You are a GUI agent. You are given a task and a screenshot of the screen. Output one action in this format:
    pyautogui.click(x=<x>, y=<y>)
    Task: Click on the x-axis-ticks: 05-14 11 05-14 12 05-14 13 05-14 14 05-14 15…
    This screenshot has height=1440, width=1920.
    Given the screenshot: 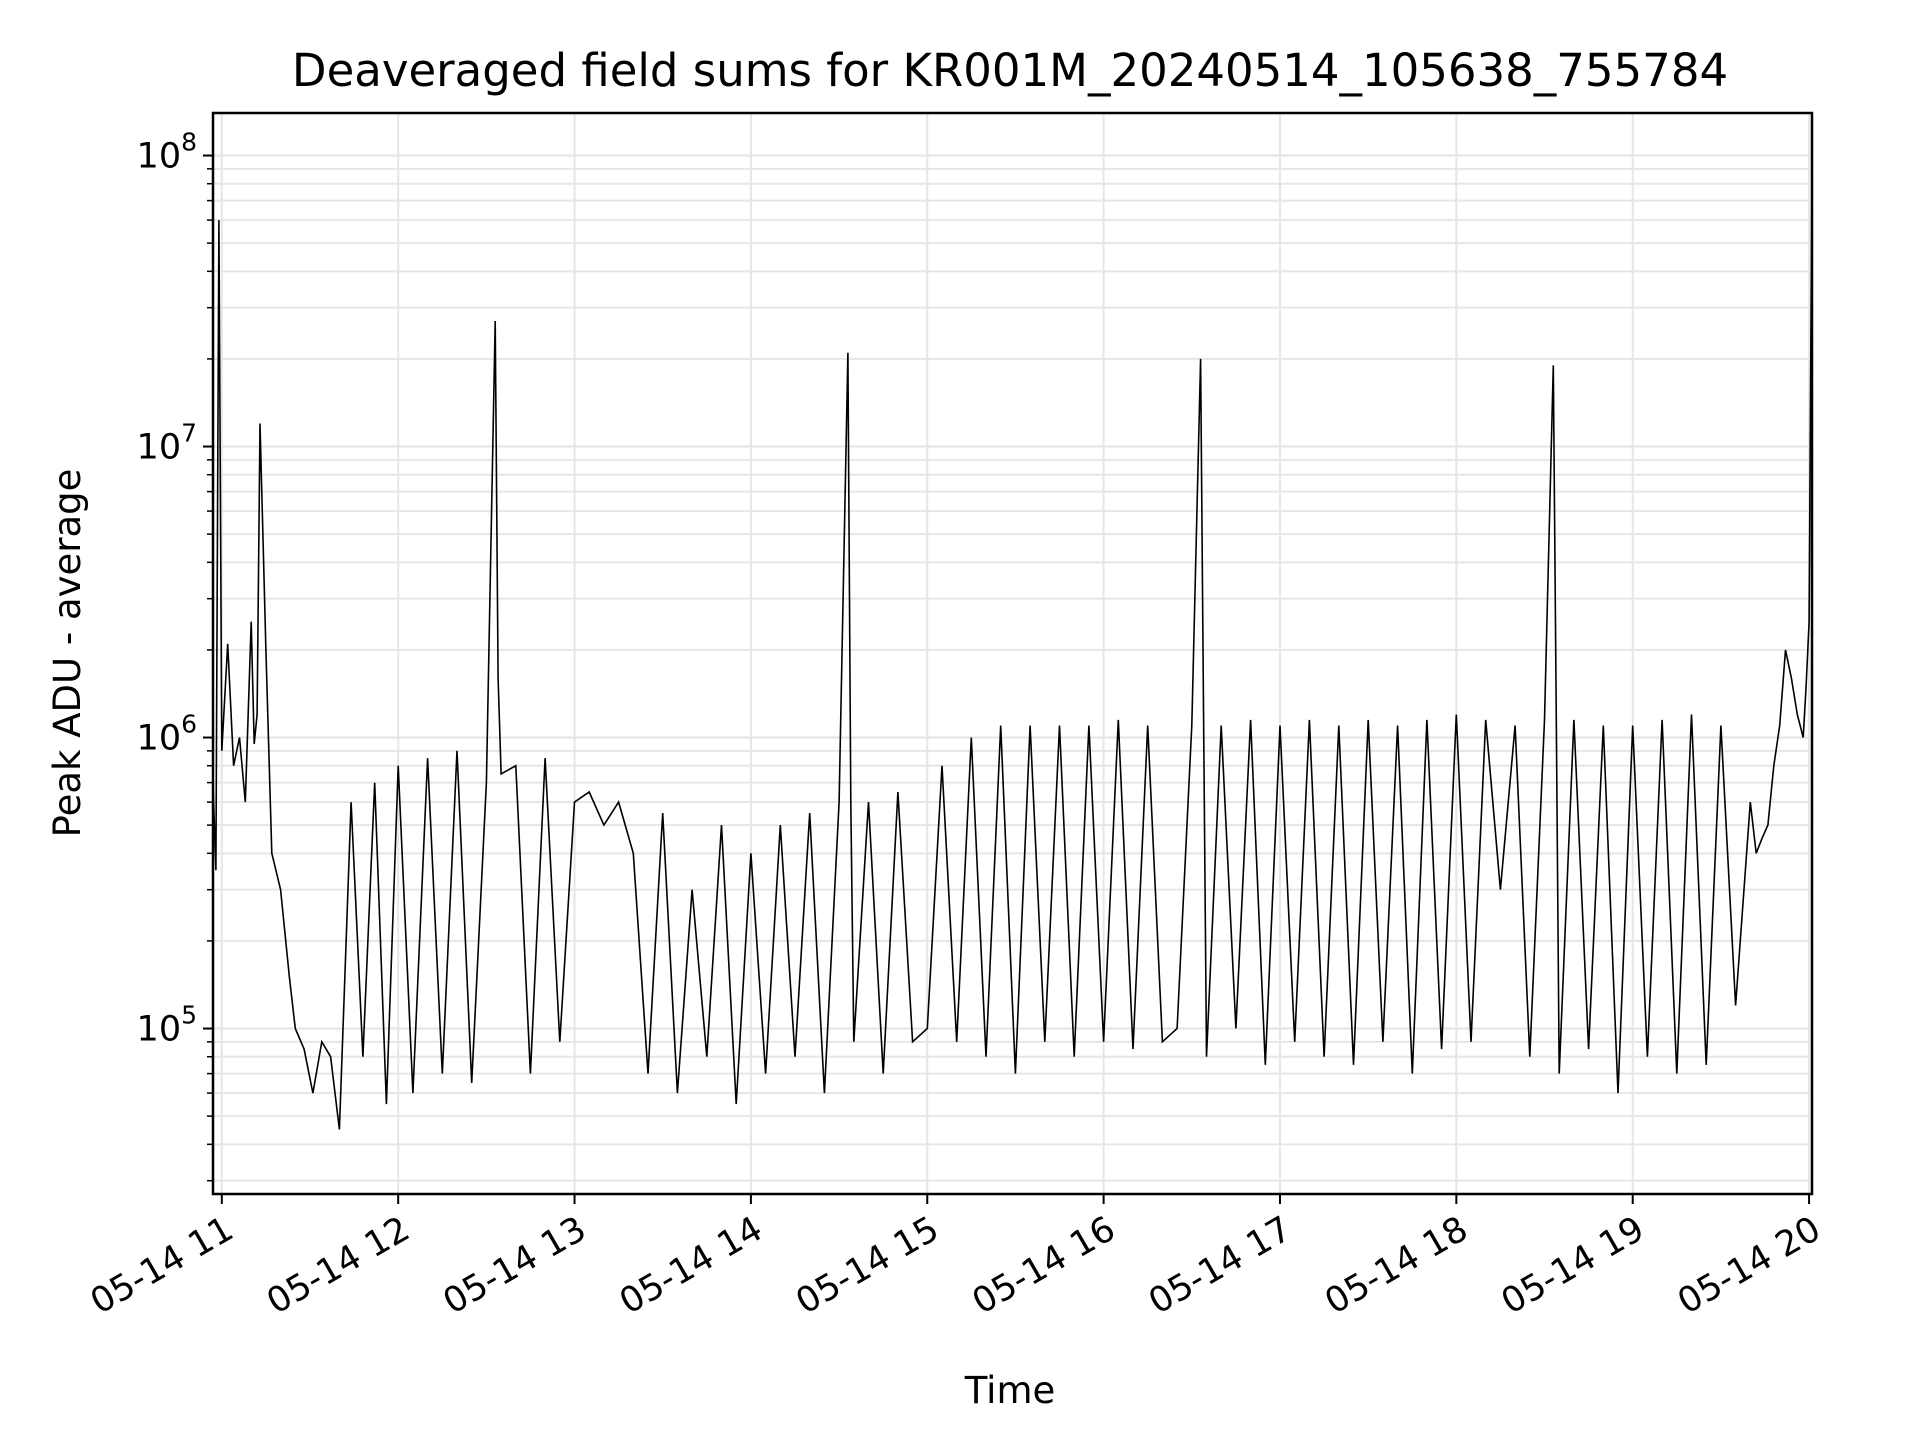 What is the action you would take?
    pyautogui.click(x=956, y=1258)
    